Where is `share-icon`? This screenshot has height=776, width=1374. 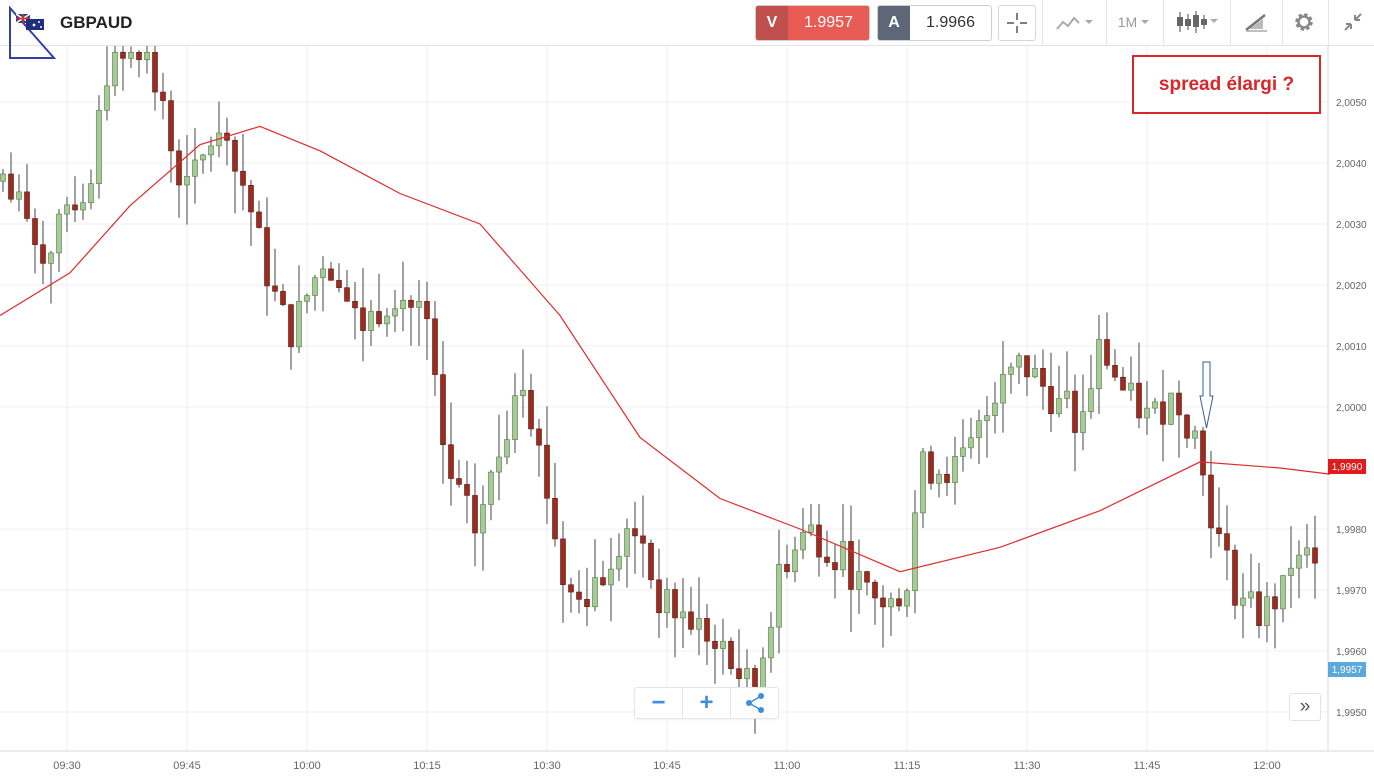 share-icon is located at coordinates (754, 703).